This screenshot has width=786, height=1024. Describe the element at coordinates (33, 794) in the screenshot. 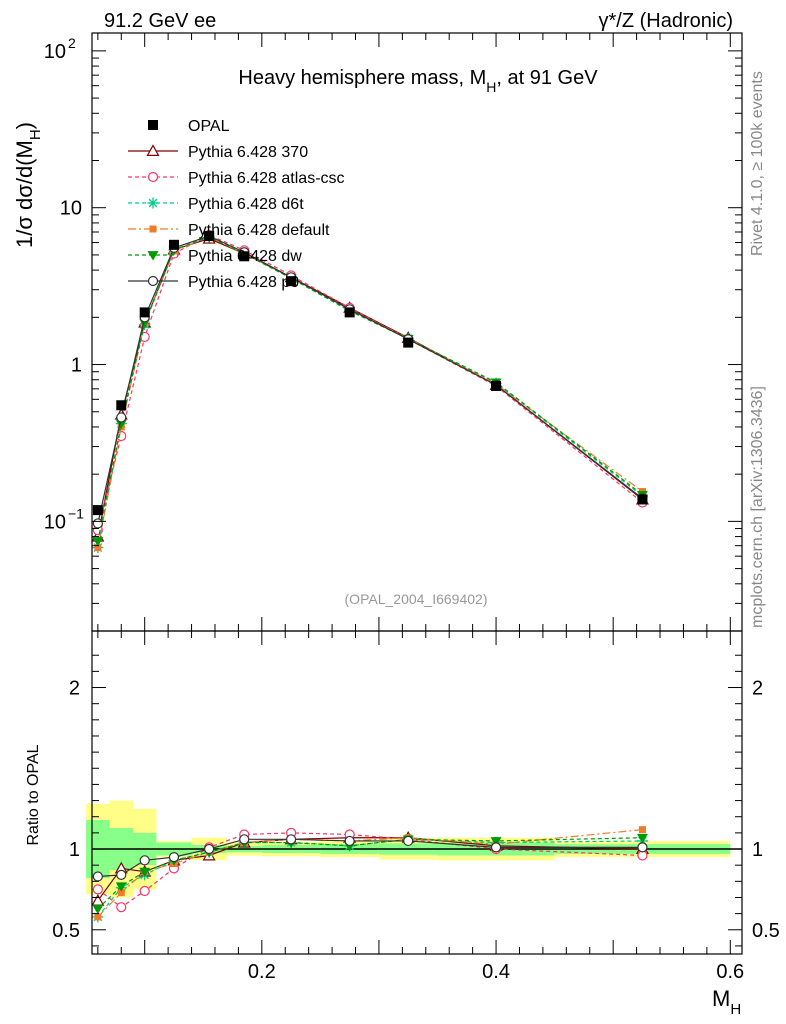

I see `ratio-y-axis-label: Ratio to OPAL` at that location.